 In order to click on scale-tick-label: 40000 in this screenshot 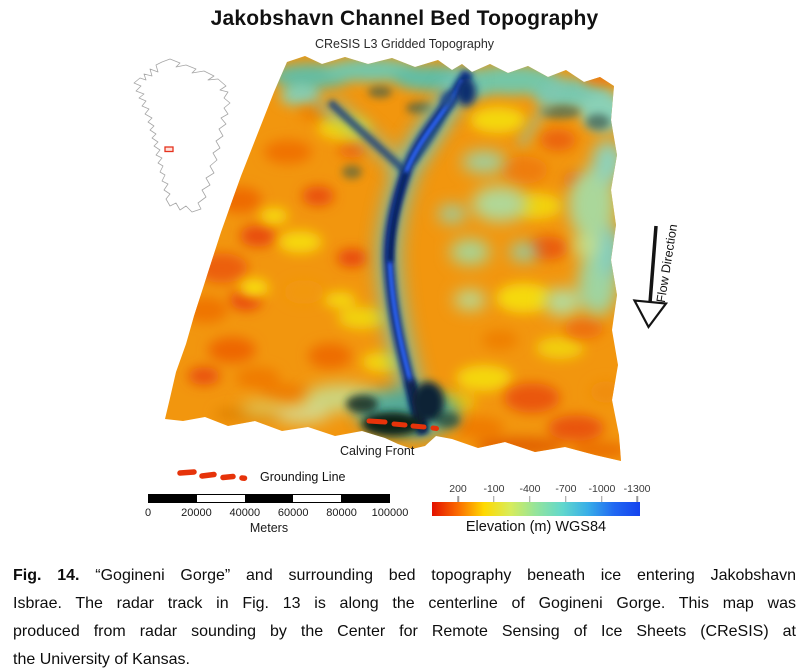, I will do `click(245, 513)`.